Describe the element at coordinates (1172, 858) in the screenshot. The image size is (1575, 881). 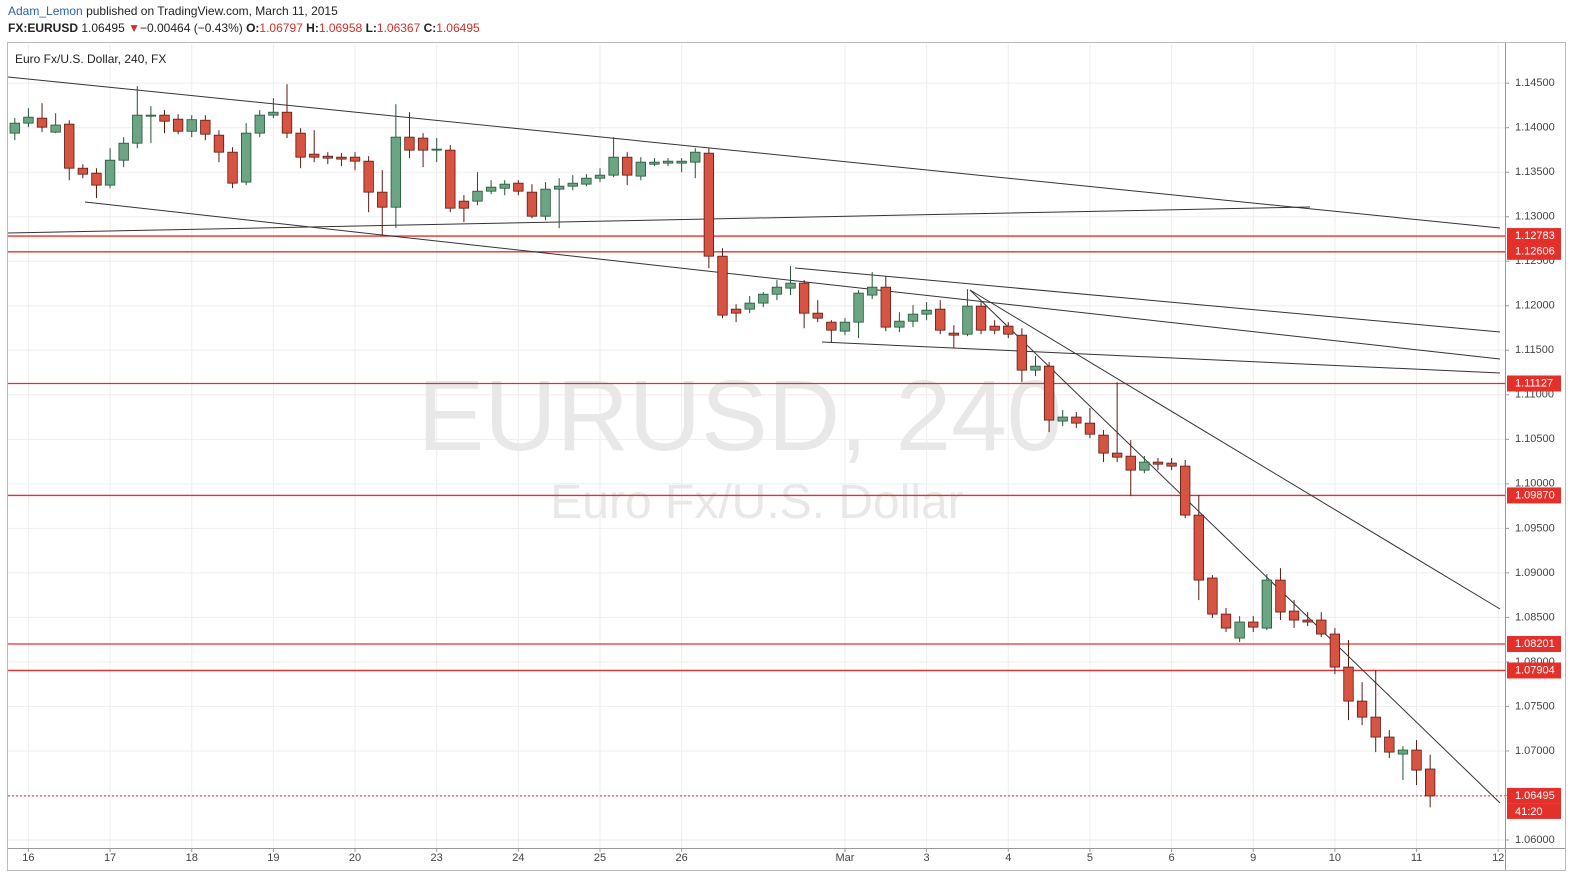
I see `x-tick-label: 6` at that location.